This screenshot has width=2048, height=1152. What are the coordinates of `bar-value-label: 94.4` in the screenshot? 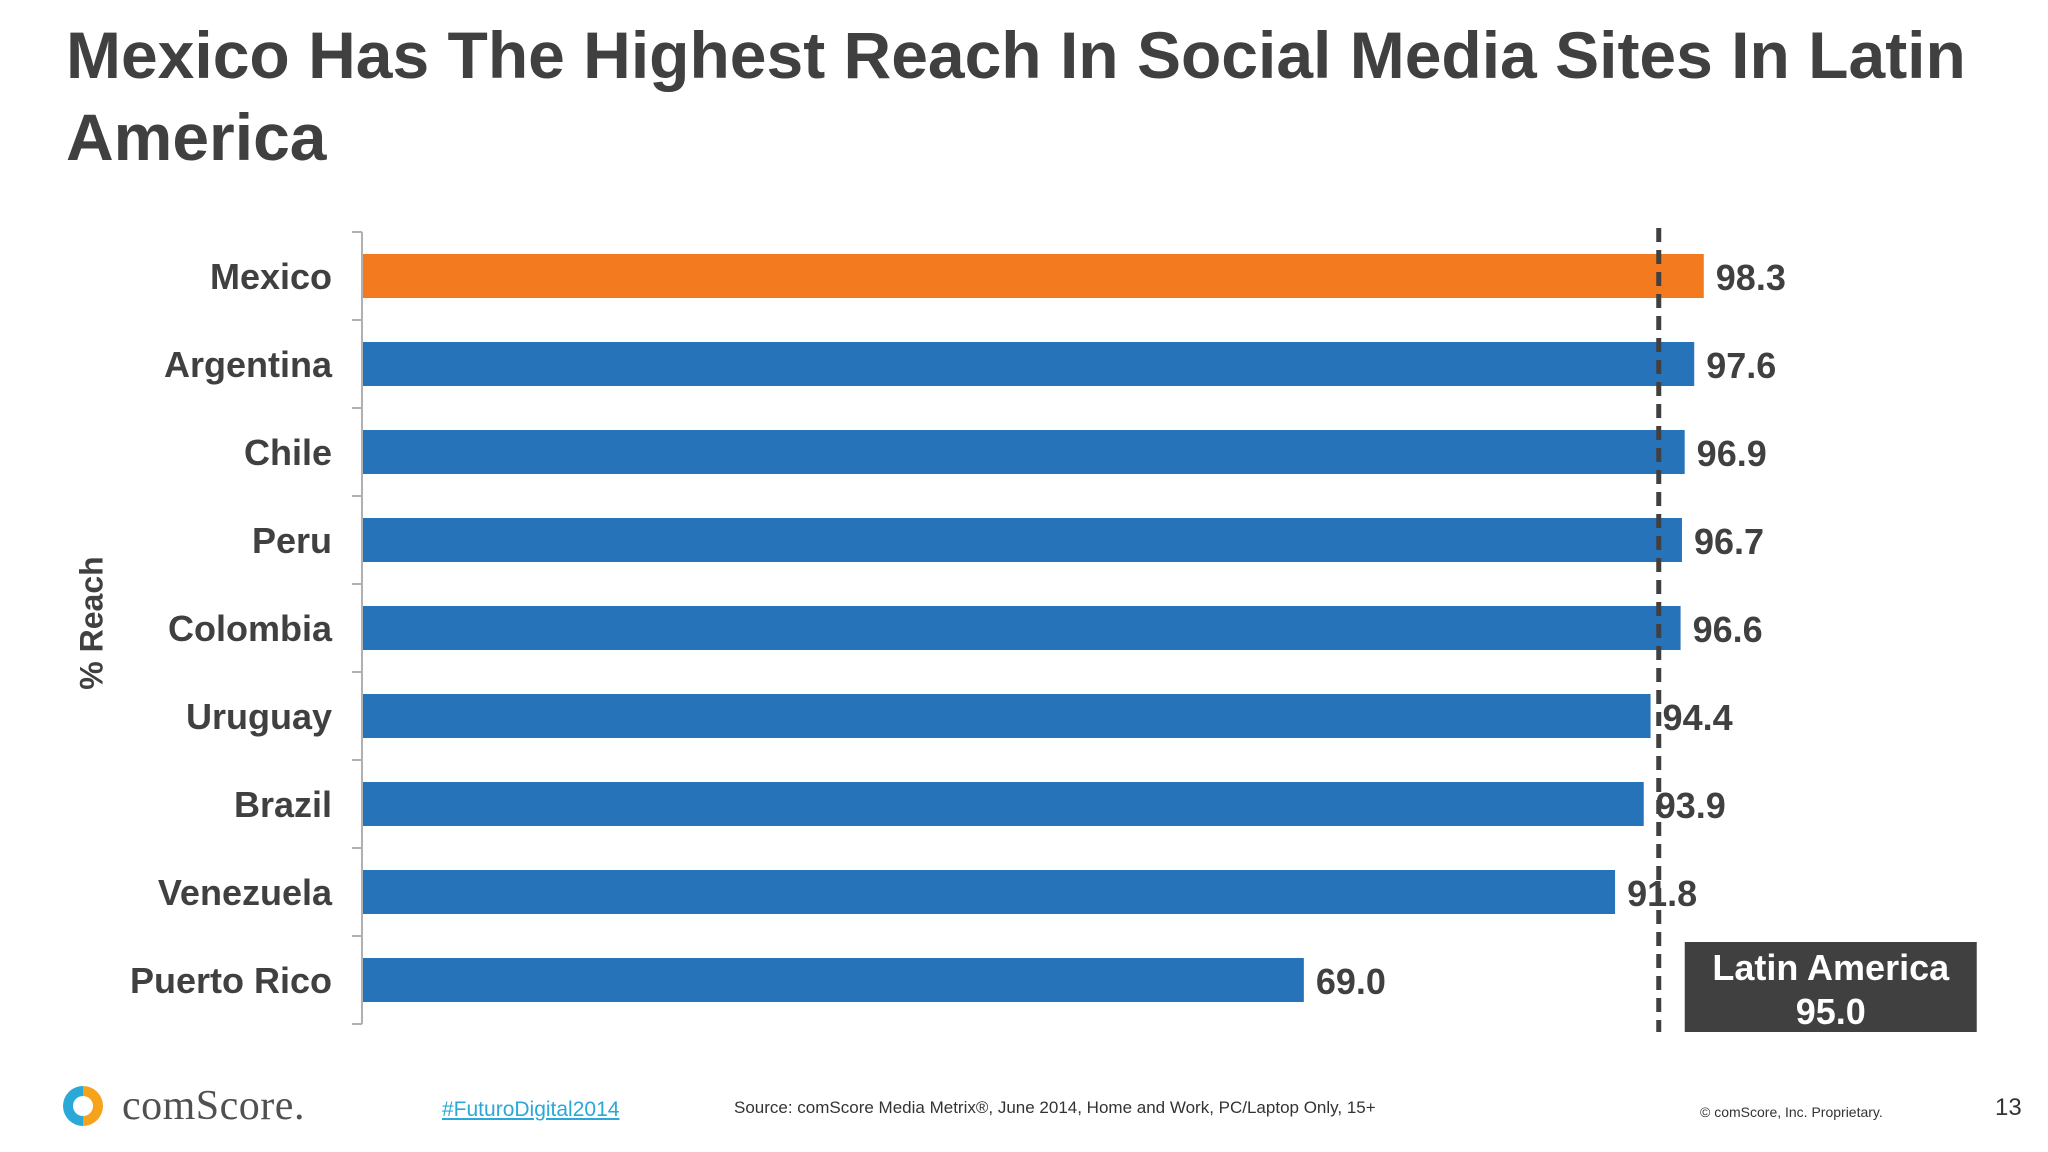 It's located at (1698, 717).